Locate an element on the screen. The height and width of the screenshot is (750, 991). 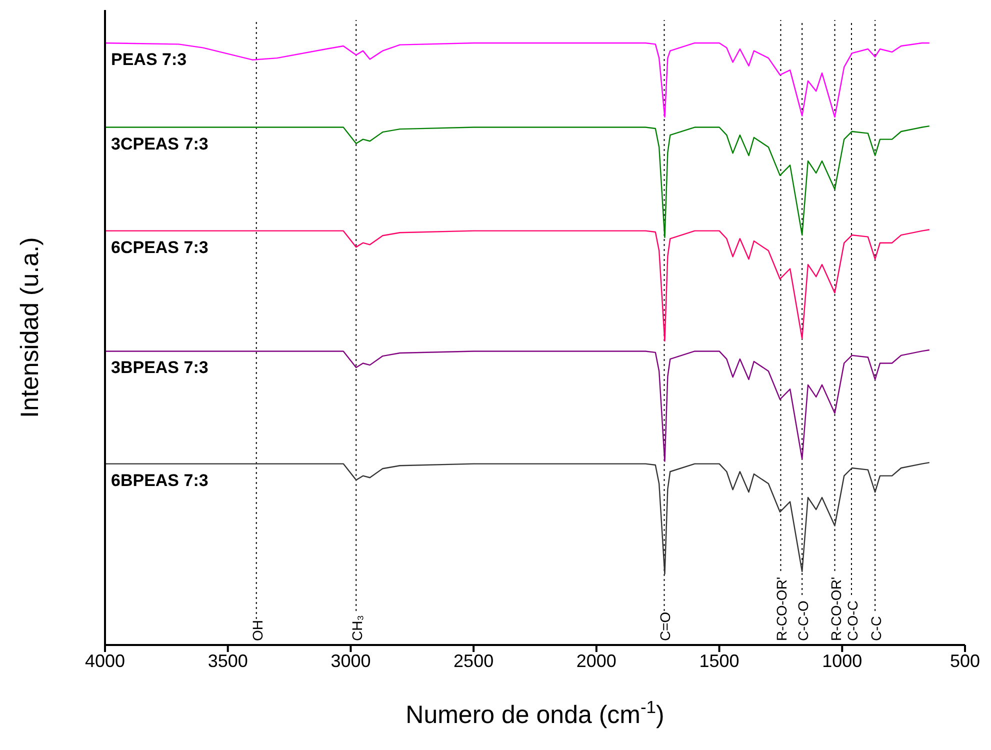
series-label: PEAS 7:3 is located at coordinates (149, 59).